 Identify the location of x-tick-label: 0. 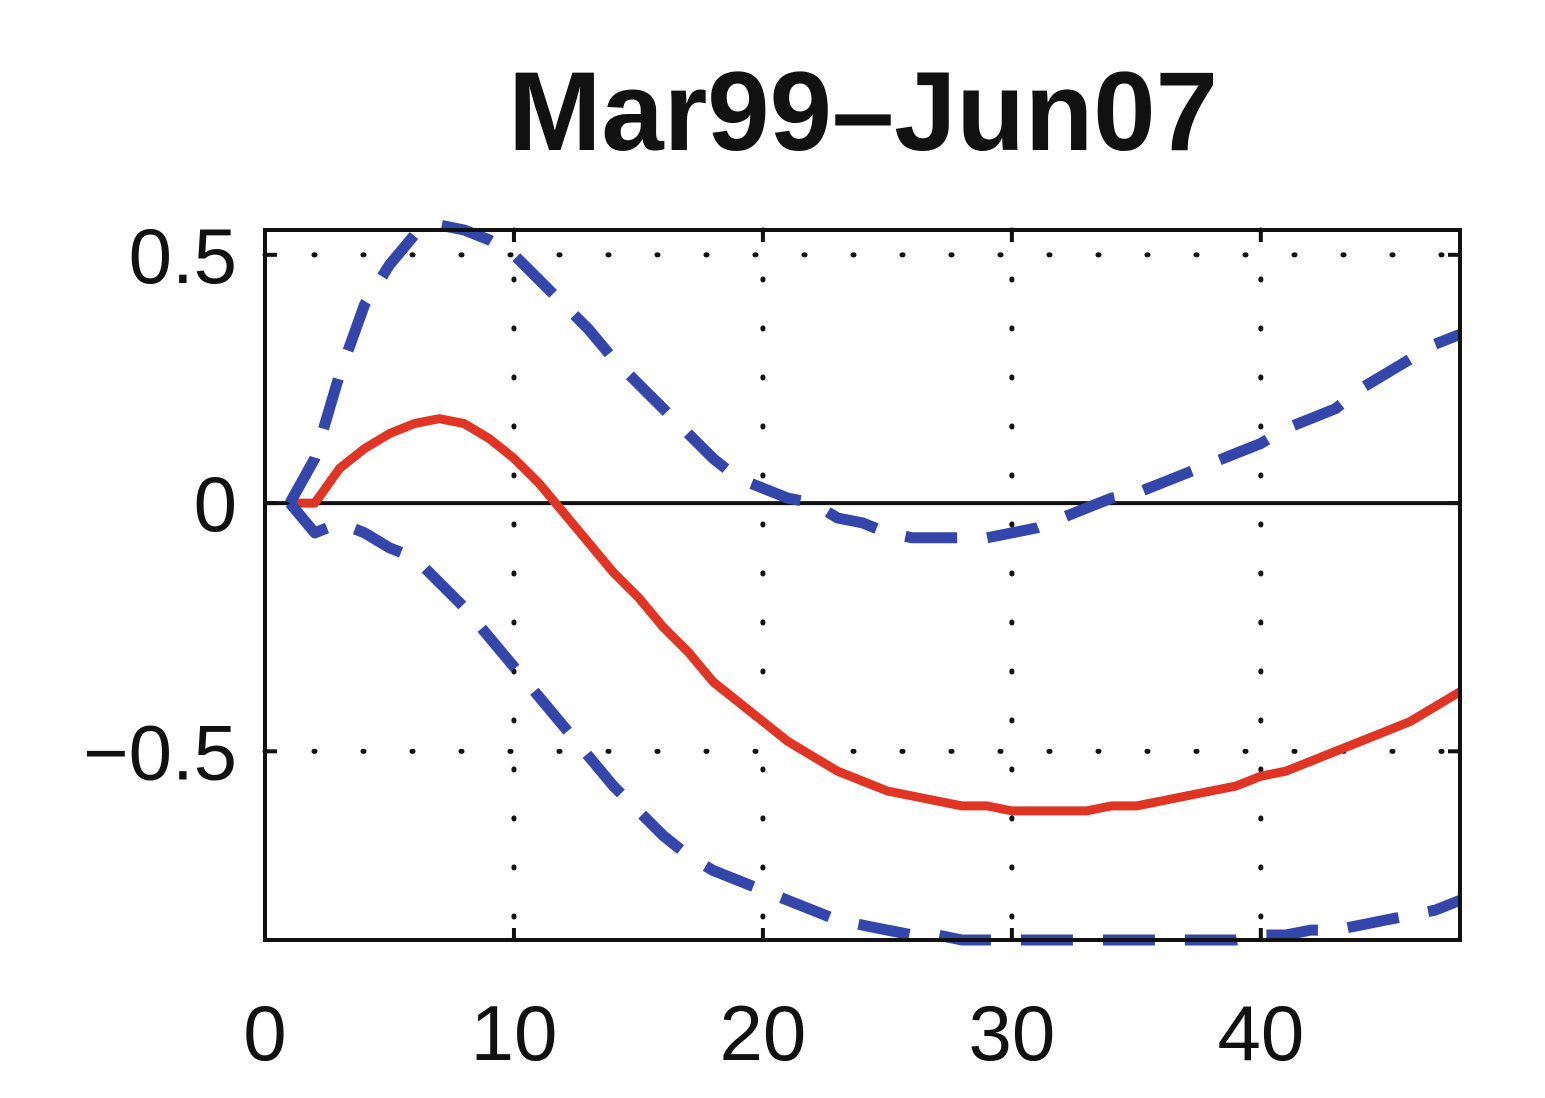
(264, 1033).